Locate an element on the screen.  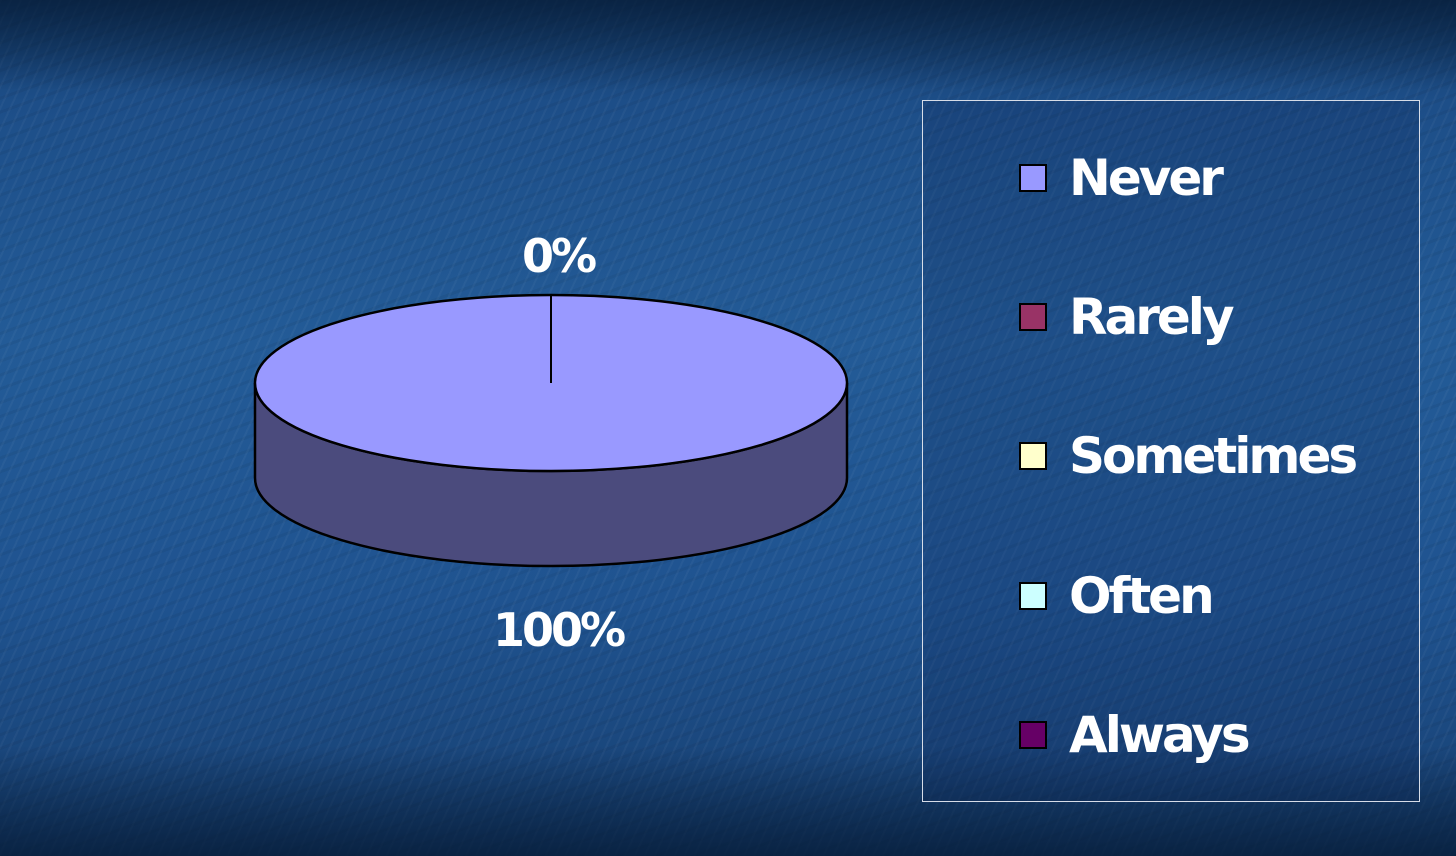
legend-label-often: Often is located at coordinates (1142, 596).